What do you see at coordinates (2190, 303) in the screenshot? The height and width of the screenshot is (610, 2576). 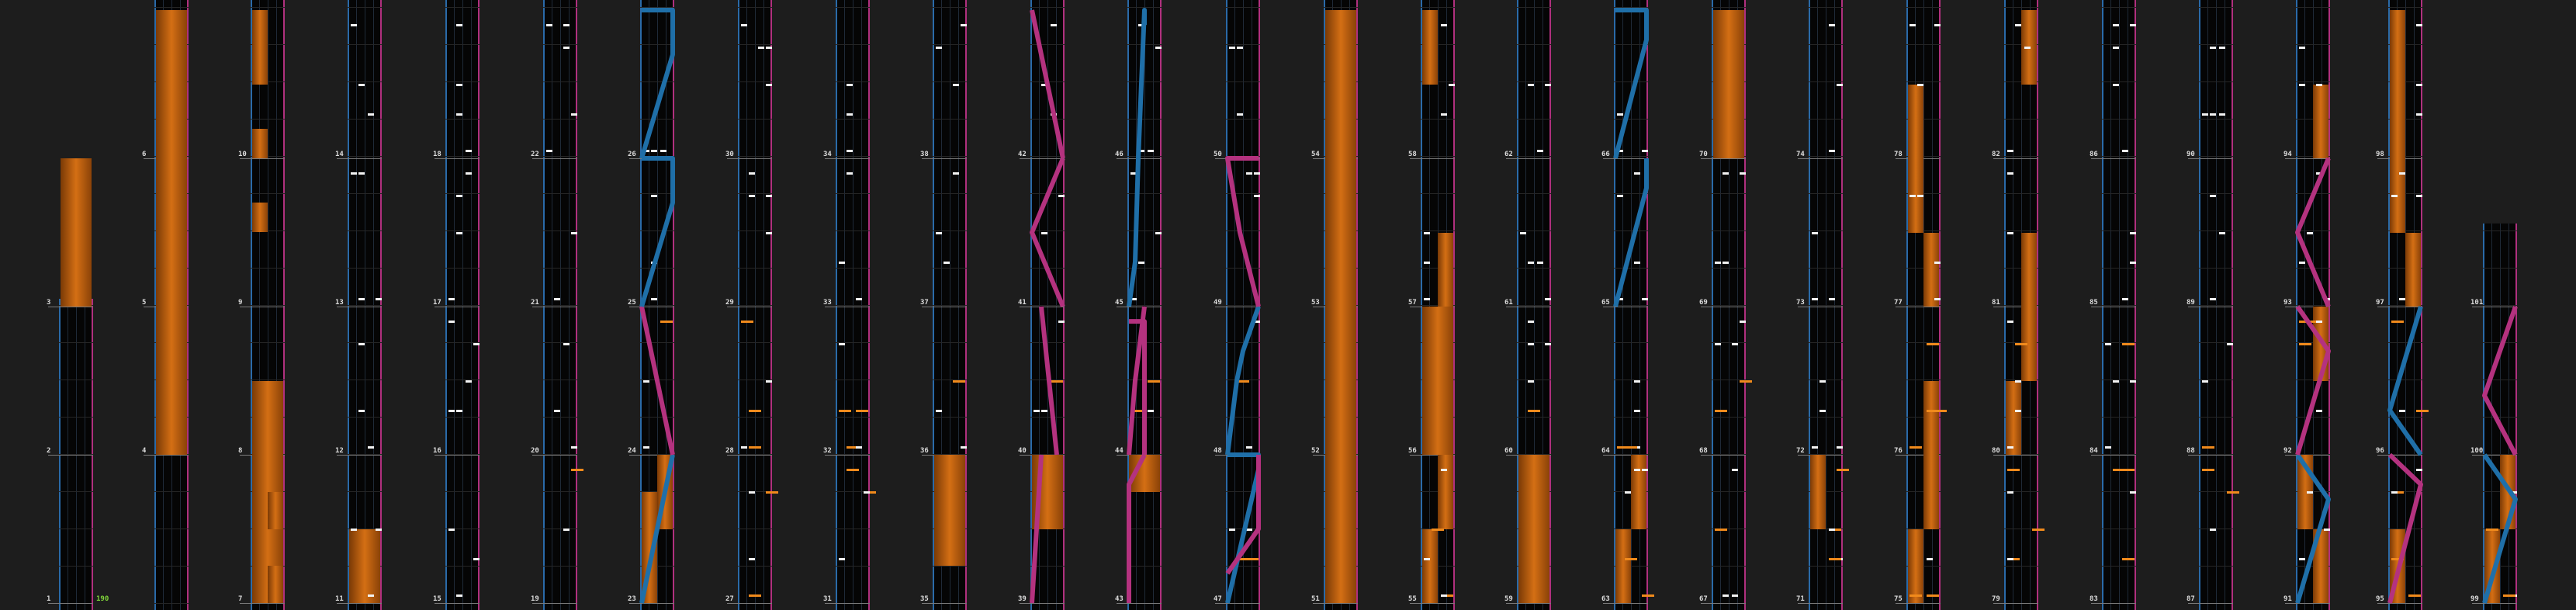 I see `measure-number: 89` at bounding box center [2190, 303].